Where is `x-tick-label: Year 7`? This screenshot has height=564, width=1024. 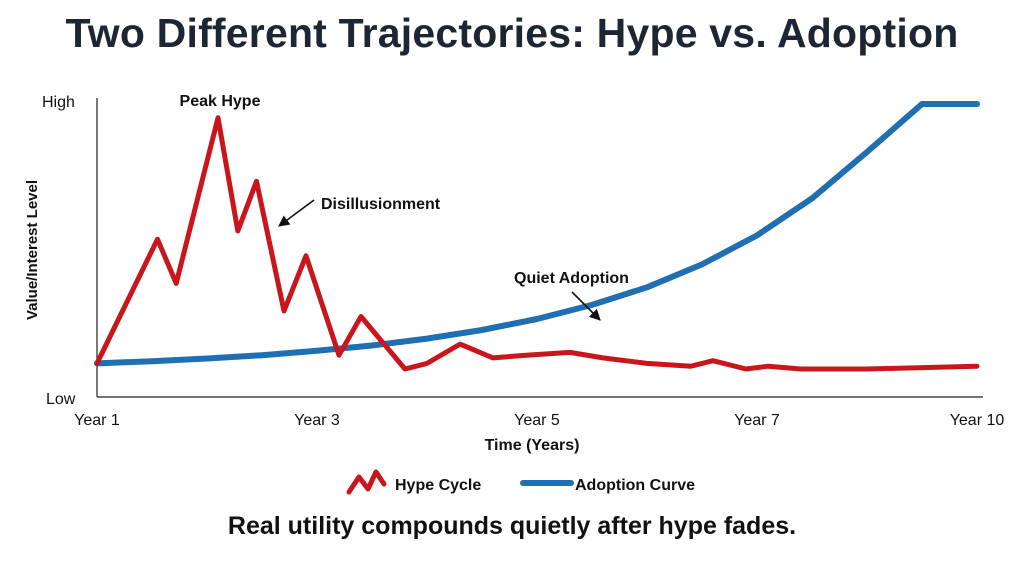
x-tick-label: Year 7 is located at coordinates (757, 420).